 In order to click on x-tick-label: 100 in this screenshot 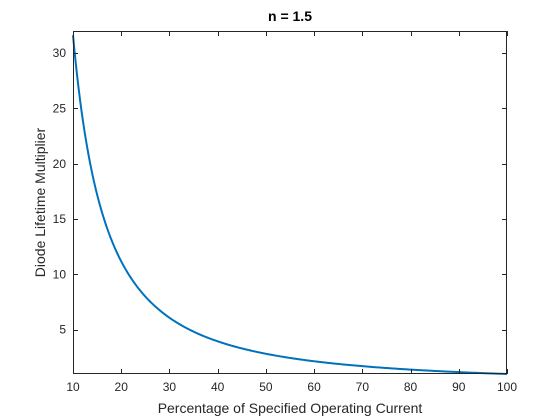, I will do `click(507, 387)`.